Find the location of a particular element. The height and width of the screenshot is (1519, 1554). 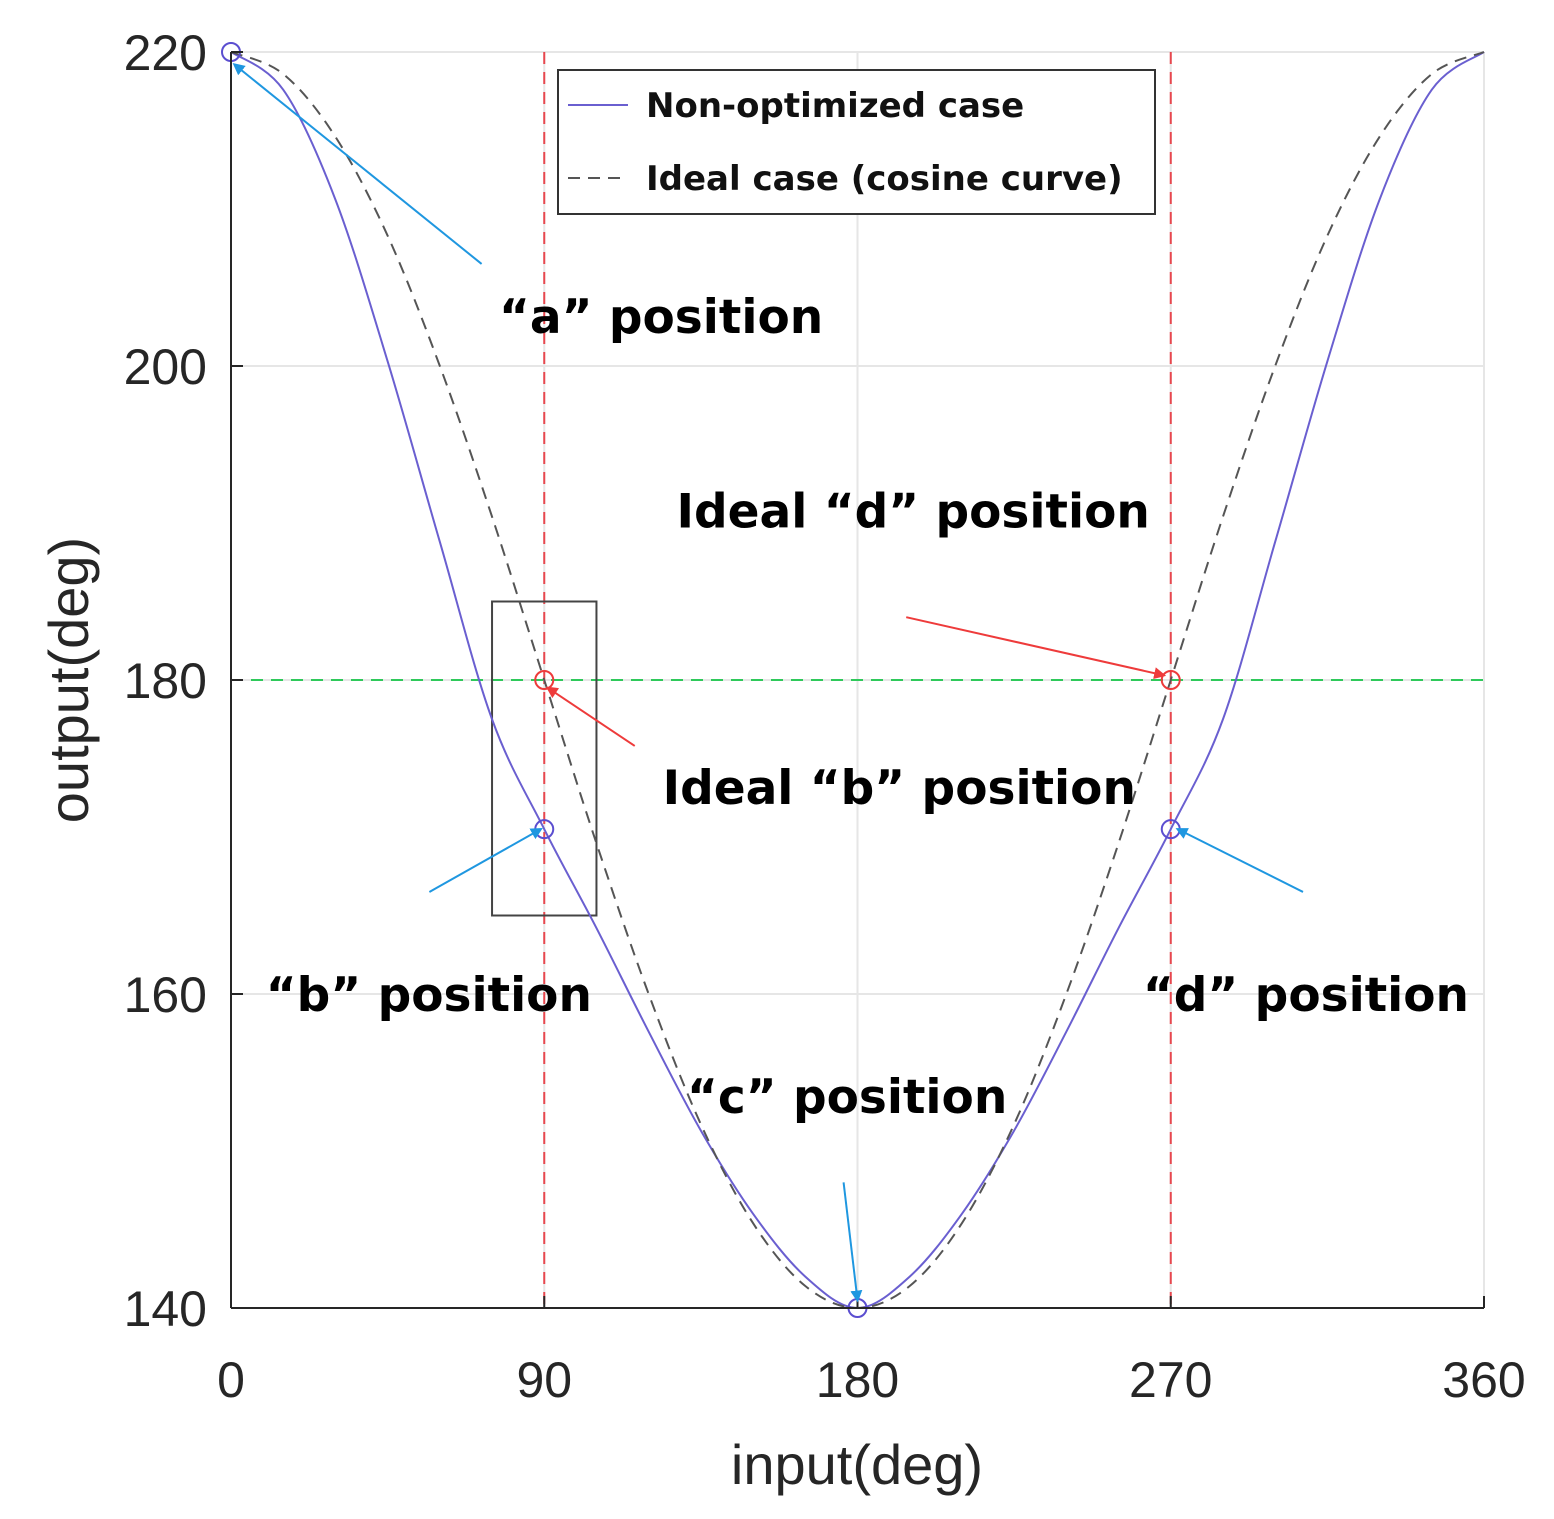

annotation-label-5: “c” position is located at coordinates (847, 1097).